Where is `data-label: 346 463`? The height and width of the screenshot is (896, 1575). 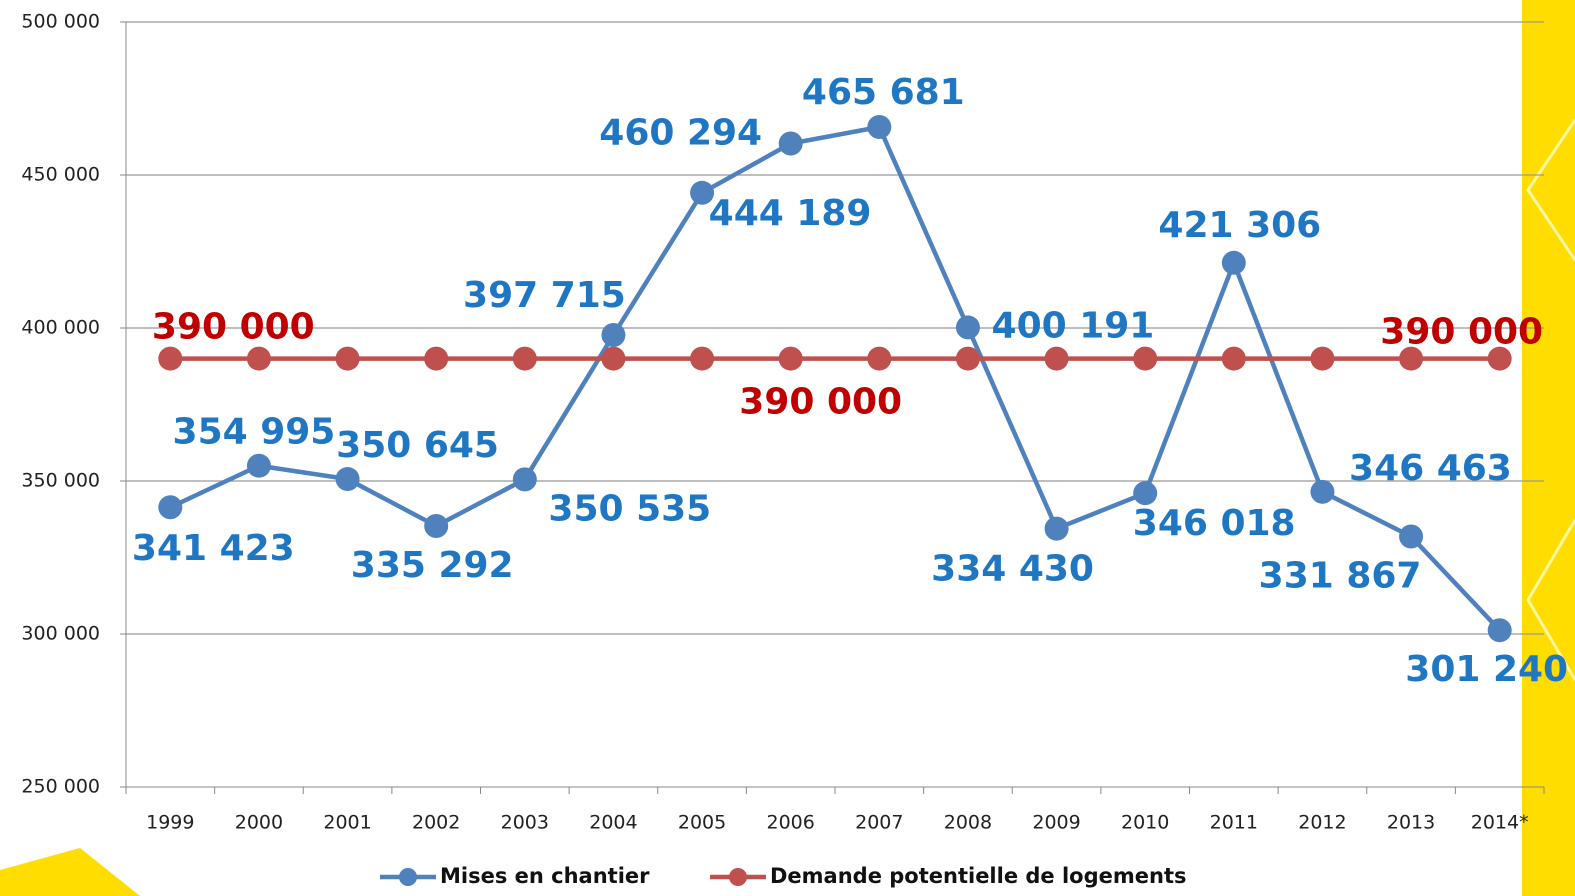
data-label: 346 463 is located at coordinates (1430, 468).